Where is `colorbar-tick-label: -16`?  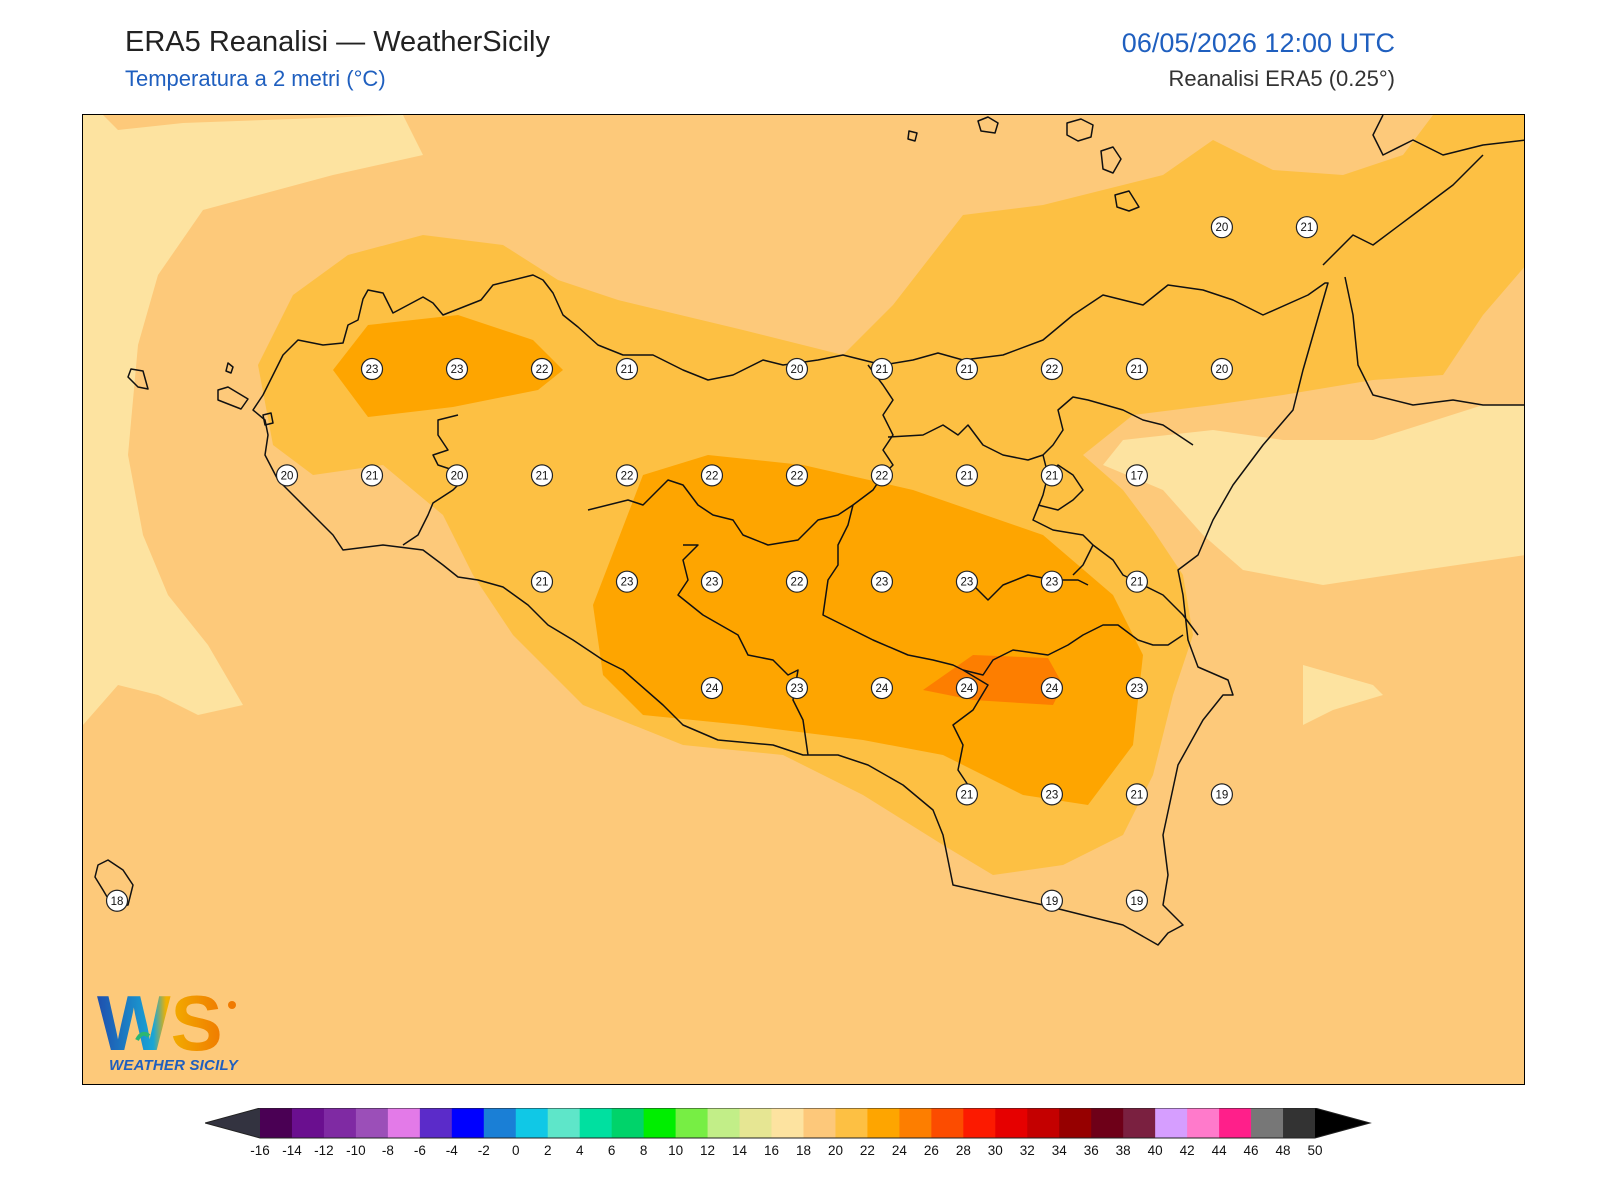 colorbar-tick-label: -16 is located at coordinates (260, 1150).